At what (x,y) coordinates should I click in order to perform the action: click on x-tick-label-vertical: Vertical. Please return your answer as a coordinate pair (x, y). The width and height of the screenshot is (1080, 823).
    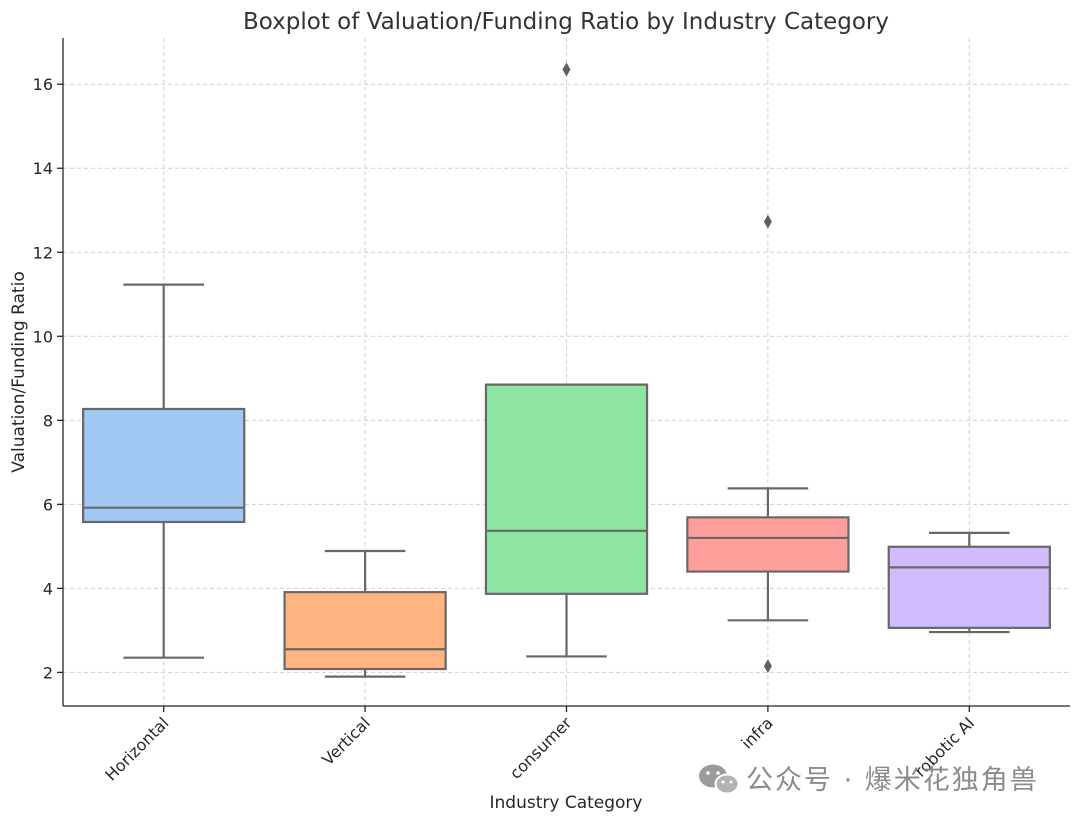
    Looking at the image, I should click on (346, 741).